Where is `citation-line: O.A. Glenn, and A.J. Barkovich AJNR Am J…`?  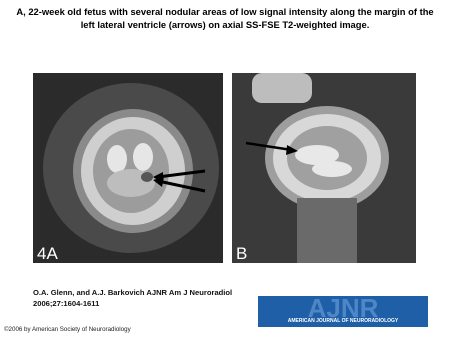 citation-line: O.A. Glenn, and A.J. Barkovich AJNR Am J… is located at coordinates (133, 292).